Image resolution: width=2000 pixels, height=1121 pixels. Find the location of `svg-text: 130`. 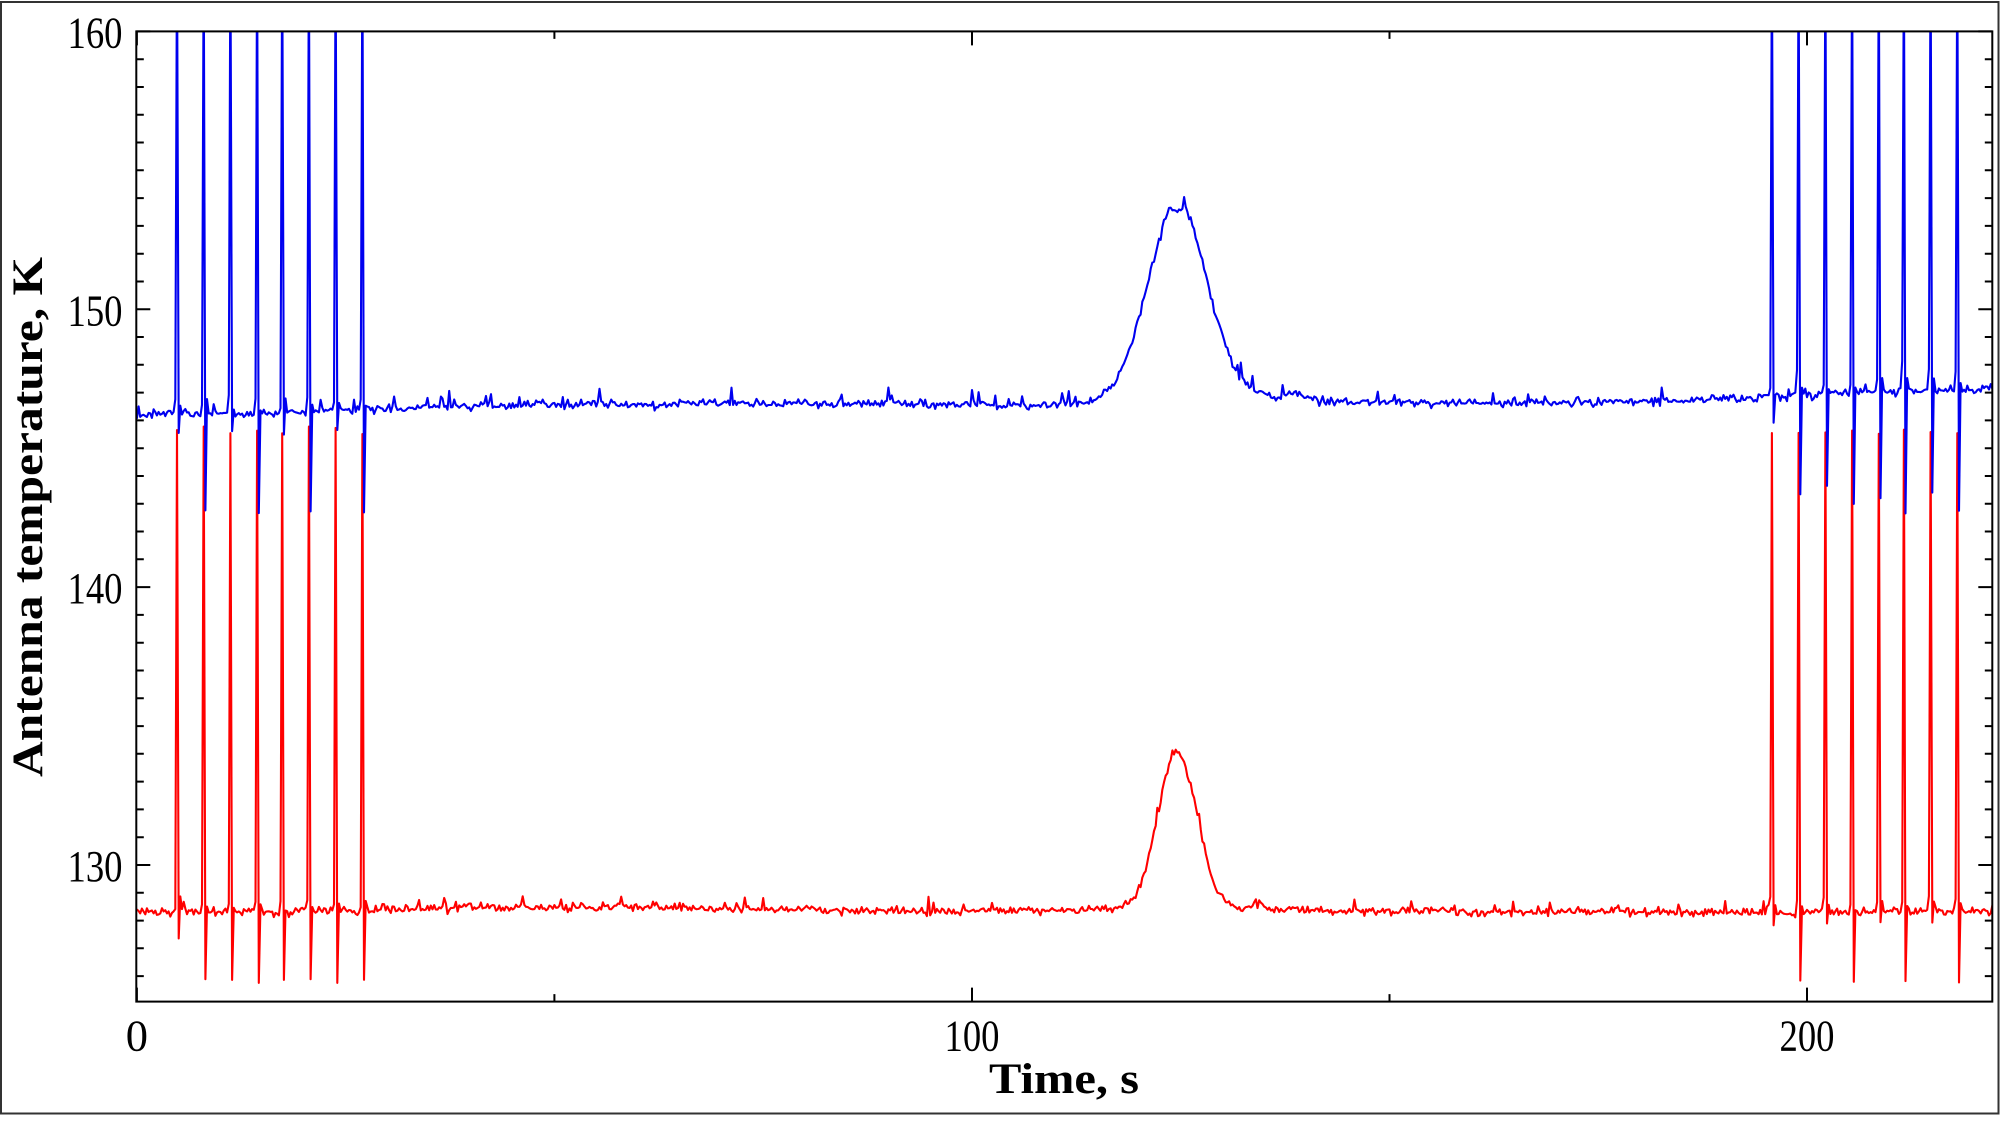

svg-text: 130 is located at coordinates (95, 866).